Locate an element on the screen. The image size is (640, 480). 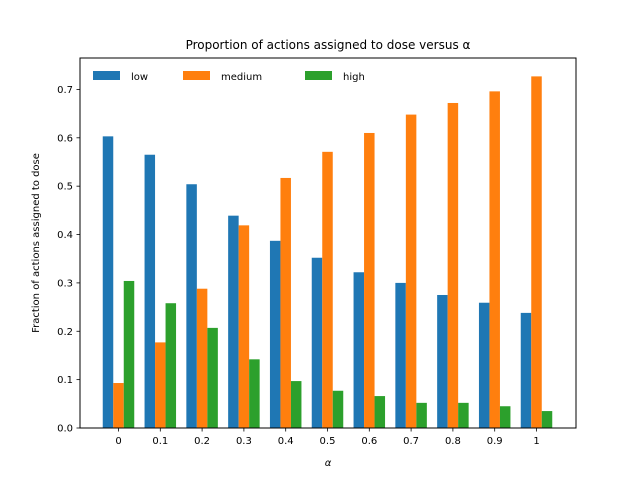
x-tick-label: 1 is located at coordinates (536, 441).